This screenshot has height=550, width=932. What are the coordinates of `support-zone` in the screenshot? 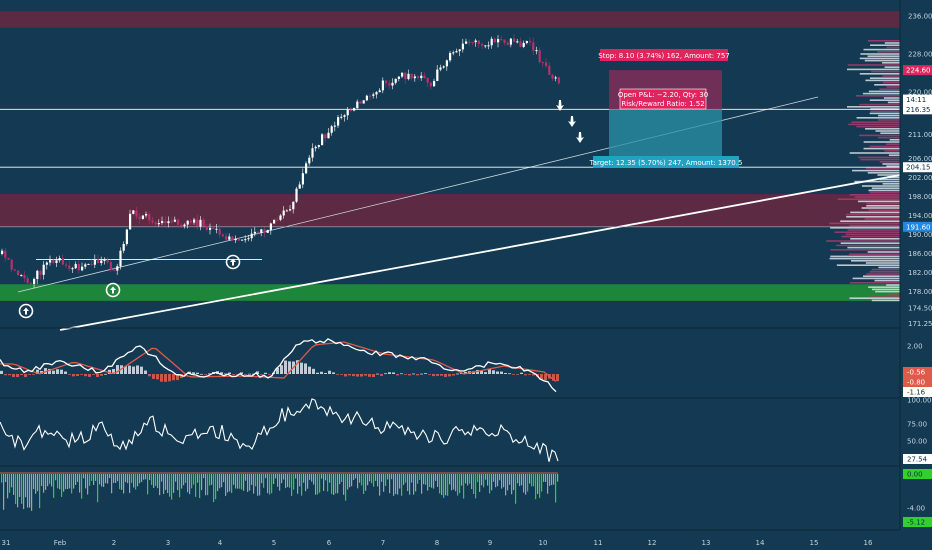 It's located at (450, 292).